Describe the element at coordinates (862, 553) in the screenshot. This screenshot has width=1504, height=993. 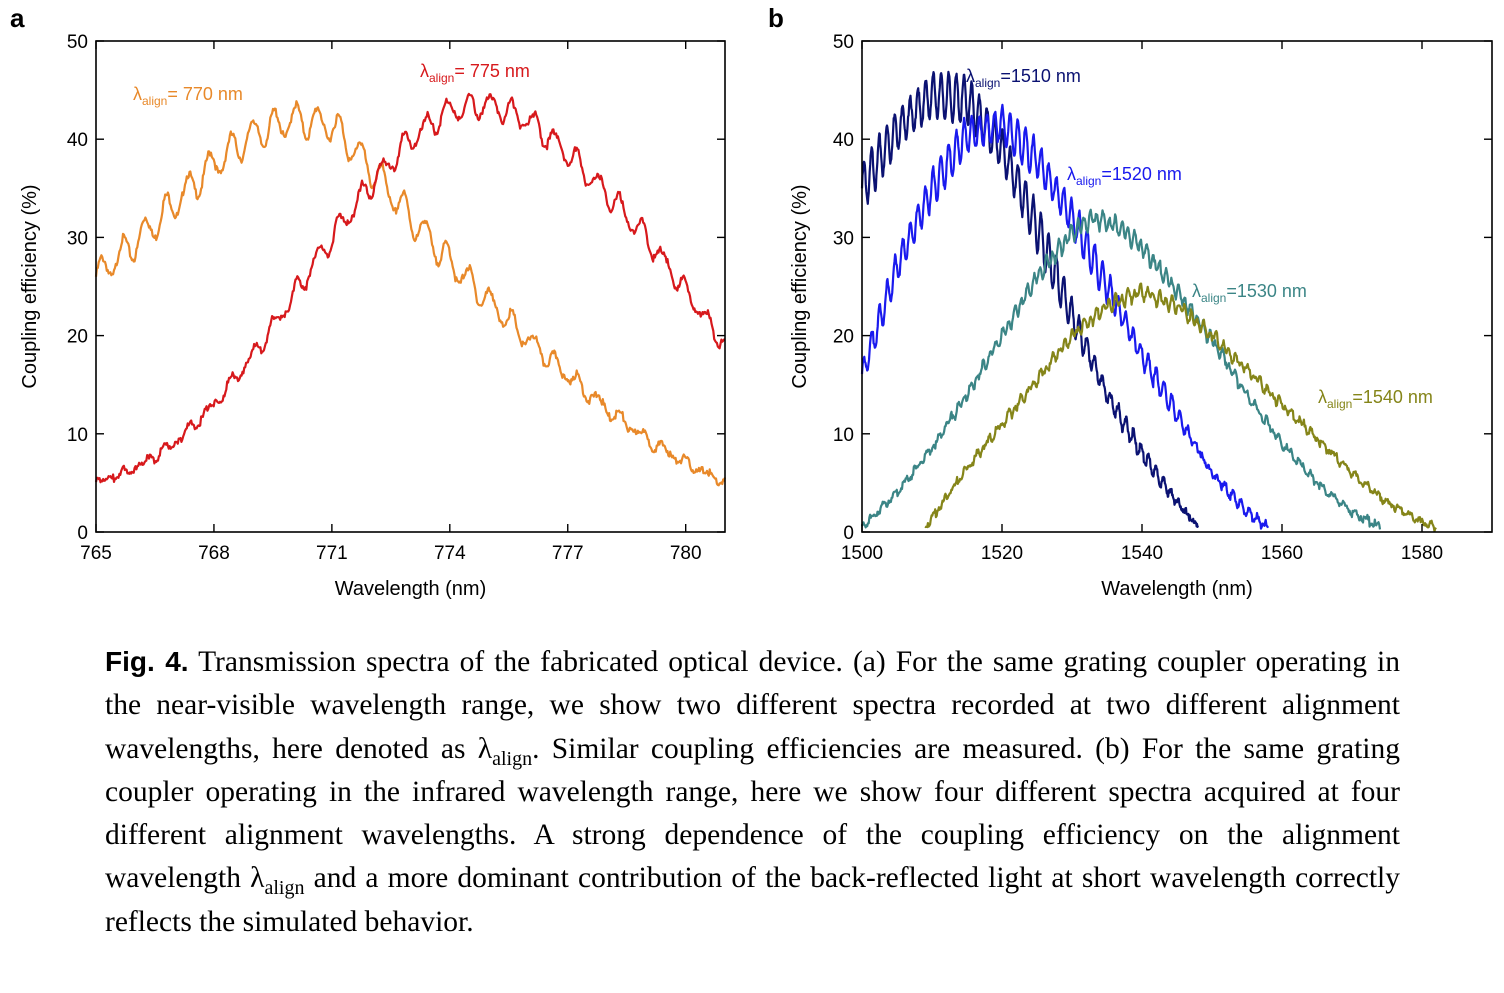
I see `x-tick-label: 1500` at that location.